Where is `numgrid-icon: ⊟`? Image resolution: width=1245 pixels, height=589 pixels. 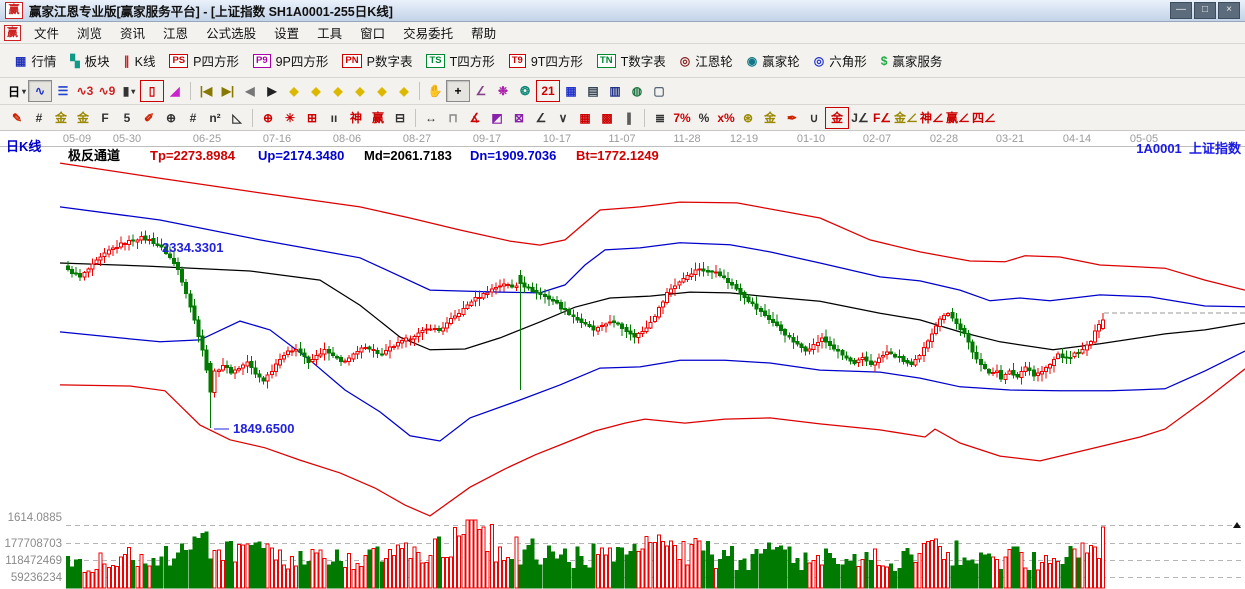 numgrid-icon: ⊟ is located at coordinates (400, 117).